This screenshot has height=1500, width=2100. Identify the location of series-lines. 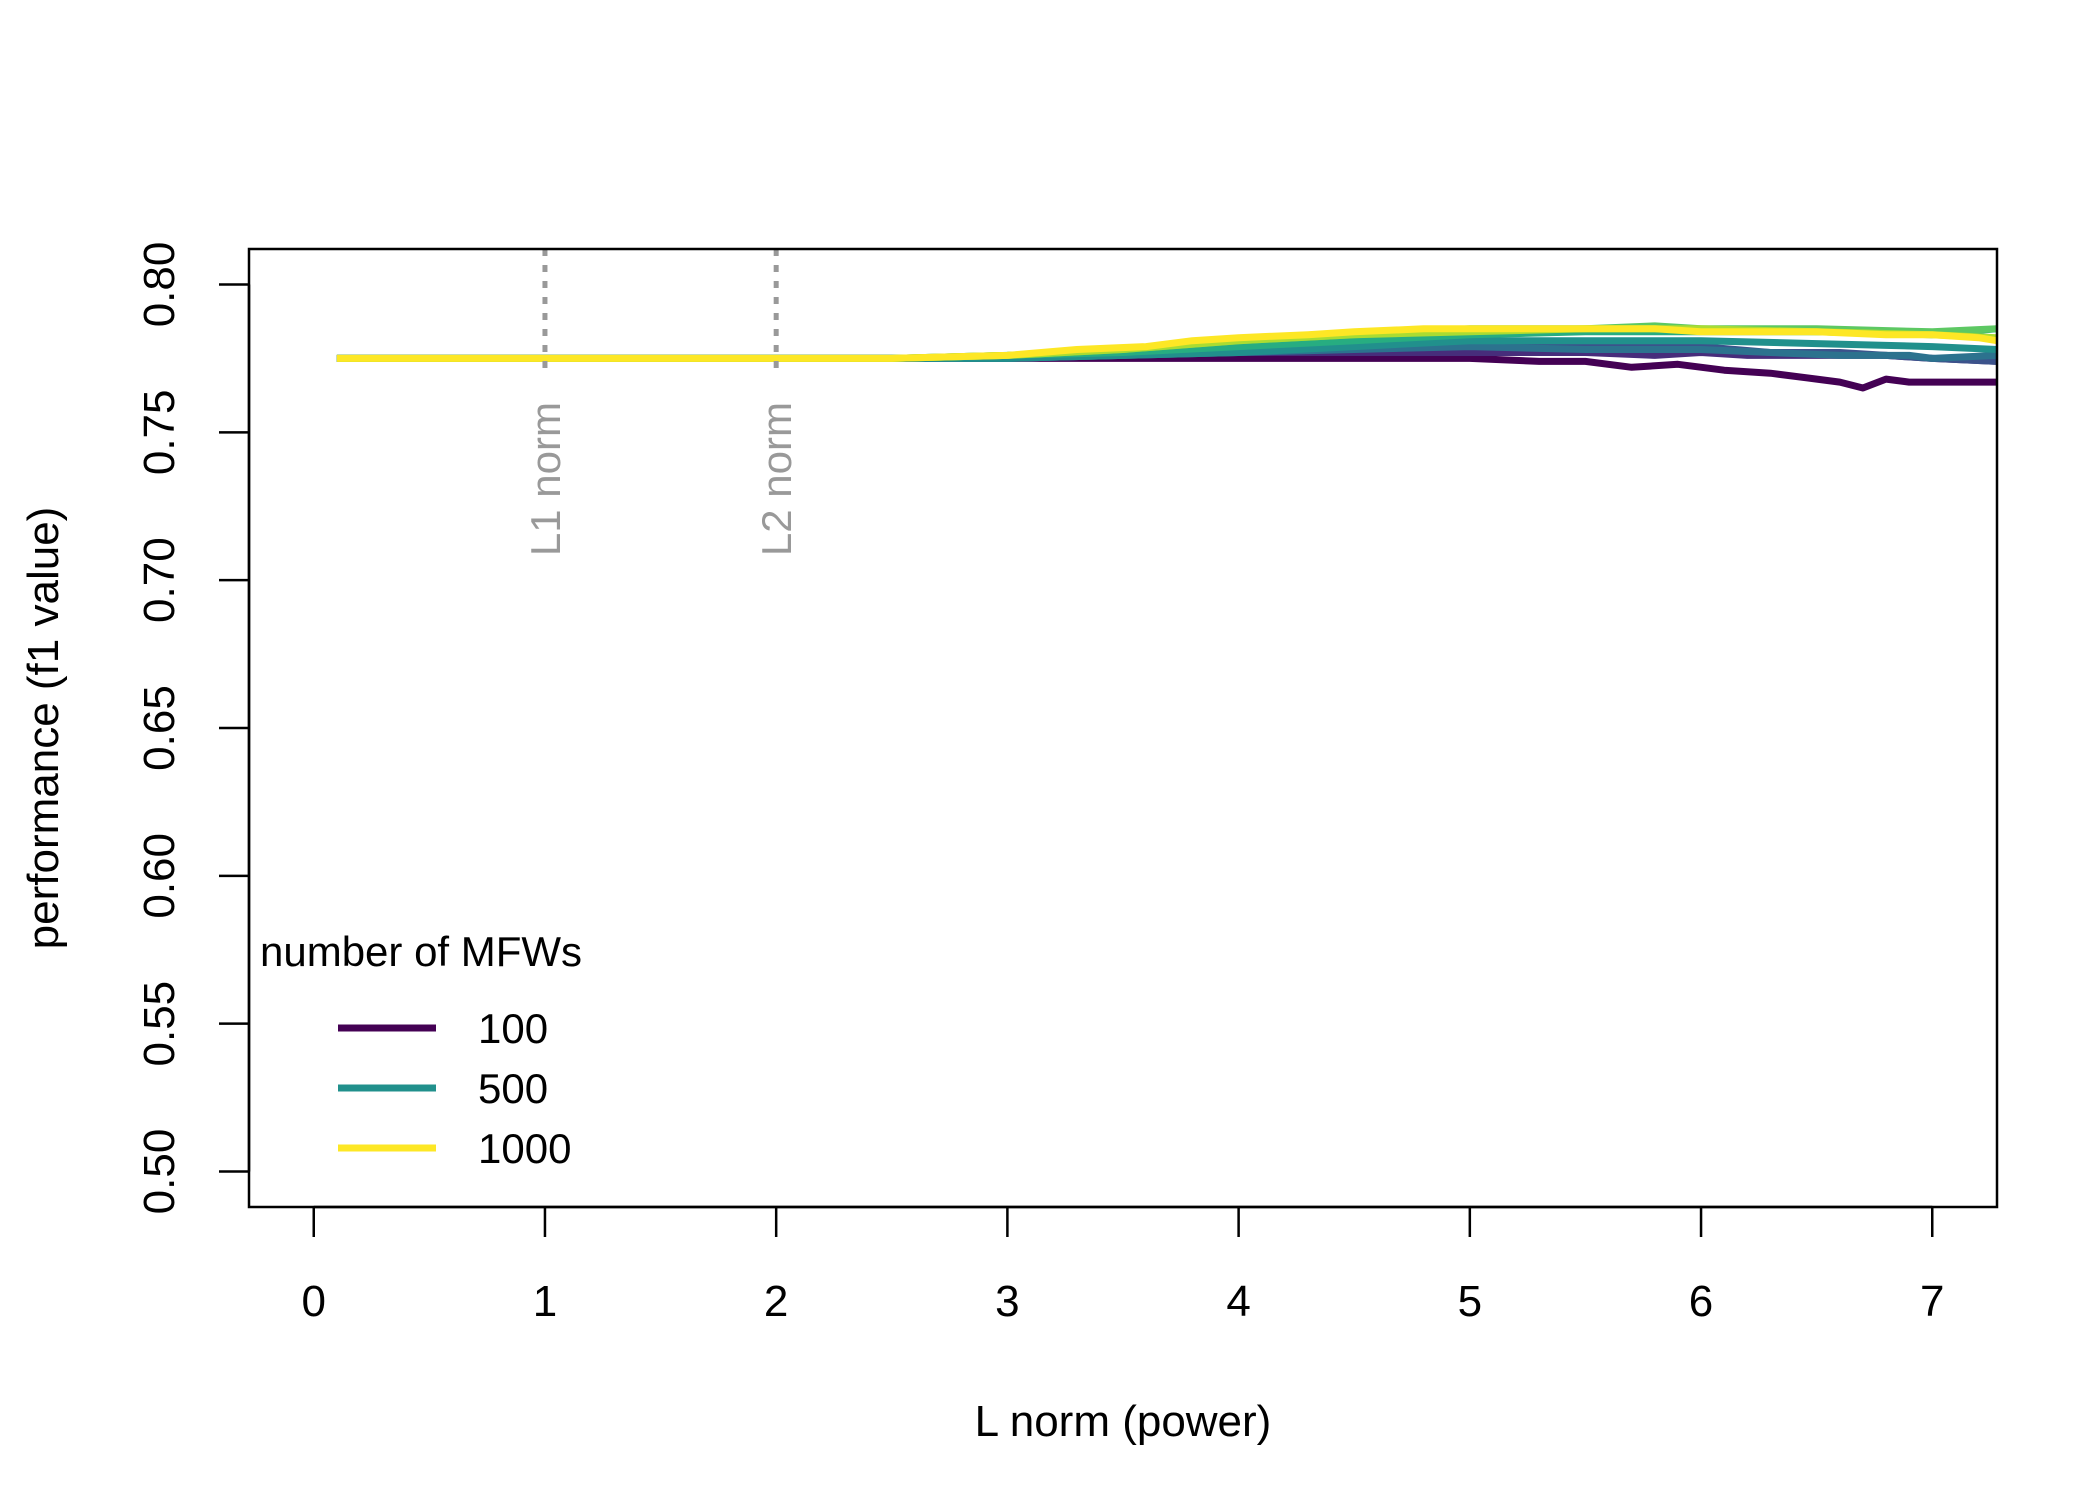
(1167, 357).